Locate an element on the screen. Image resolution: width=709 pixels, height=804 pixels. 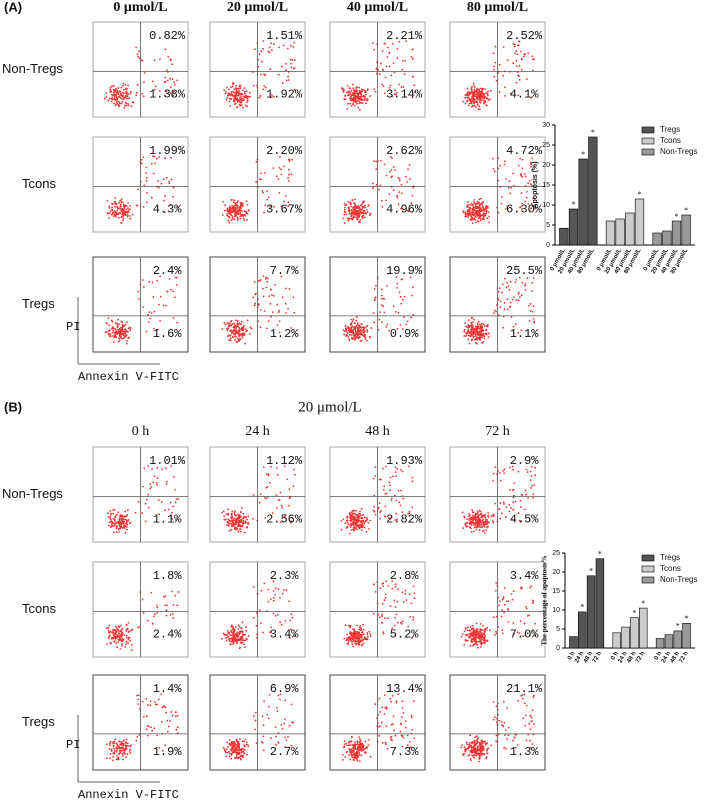
panel-label: (A) is located at coordinates (13, 7).